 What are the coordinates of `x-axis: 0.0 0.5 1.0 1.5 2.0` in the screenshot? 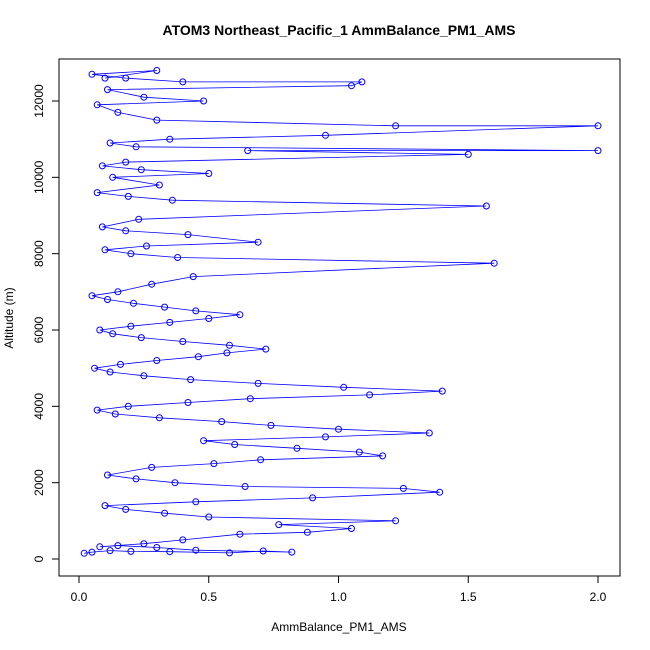 It's located at (339, 589).